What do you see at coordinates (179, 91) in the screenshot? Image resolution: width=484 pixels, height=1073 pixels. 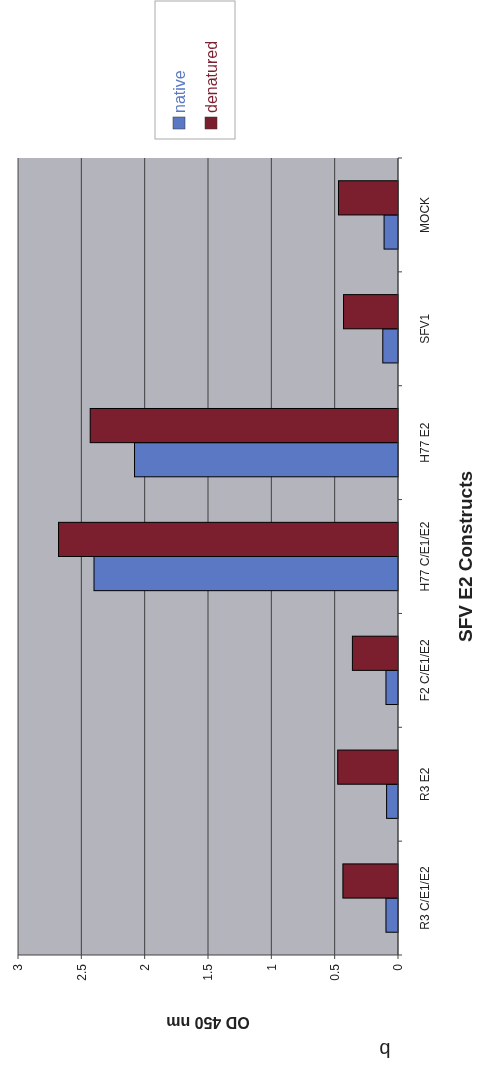 I see `text: native` at bounding box center [179, 91].